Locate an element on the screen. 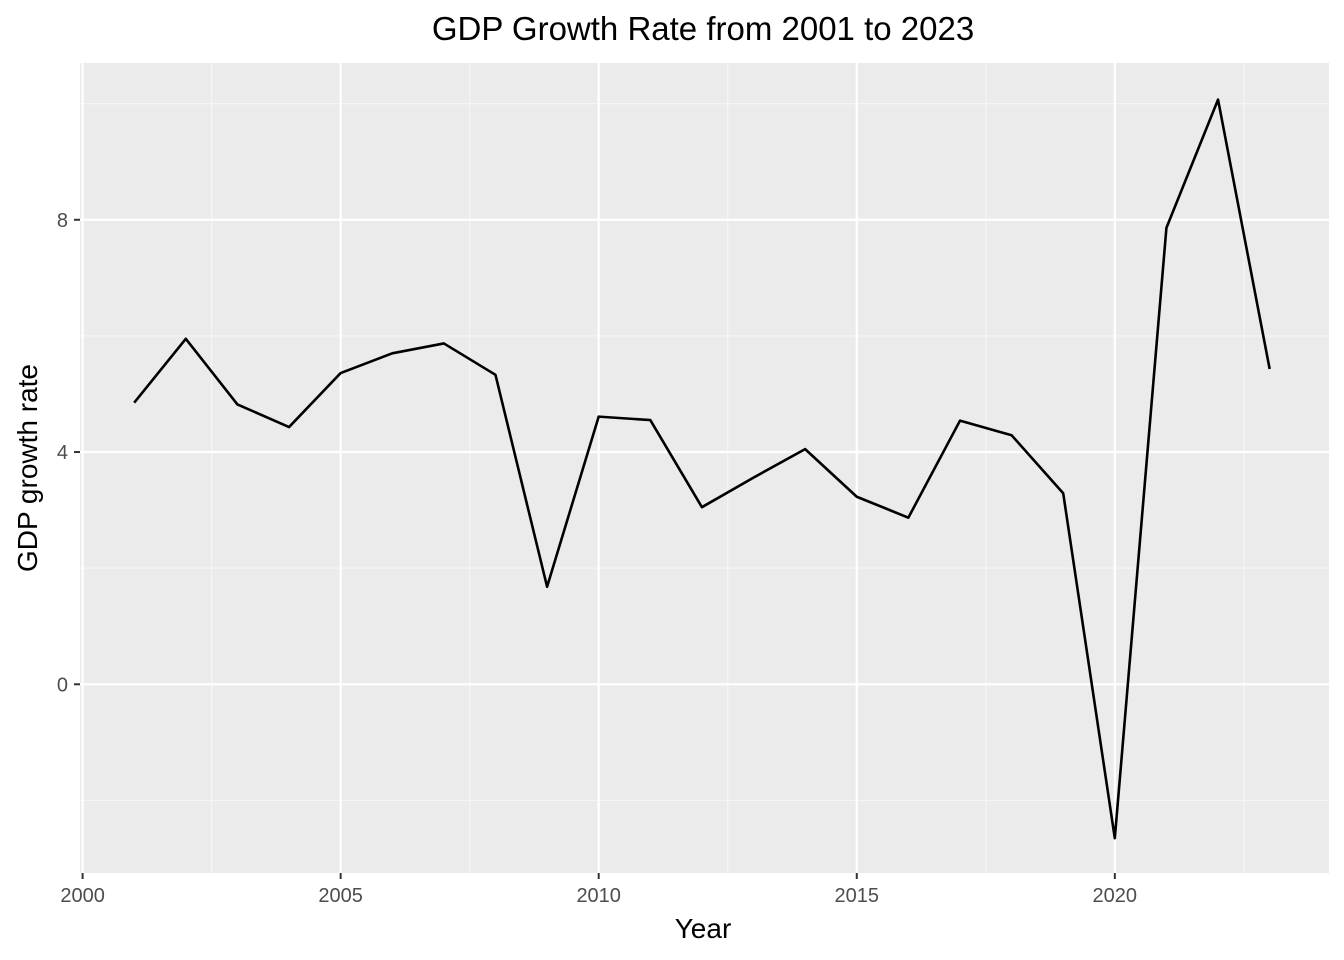 Image resolution: width=1344 pixels, height=960 pixels. y-axis: 0 4 8 is located at coordinates (68, 453).